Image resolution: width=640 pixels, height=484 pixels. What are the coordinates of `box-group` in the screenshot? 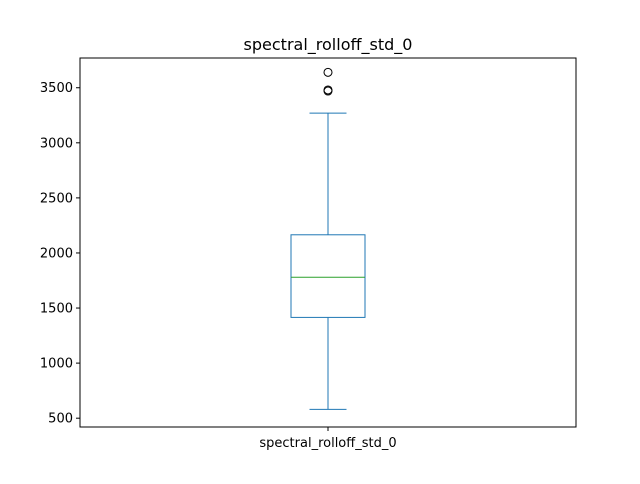 It's located at (328, 238).